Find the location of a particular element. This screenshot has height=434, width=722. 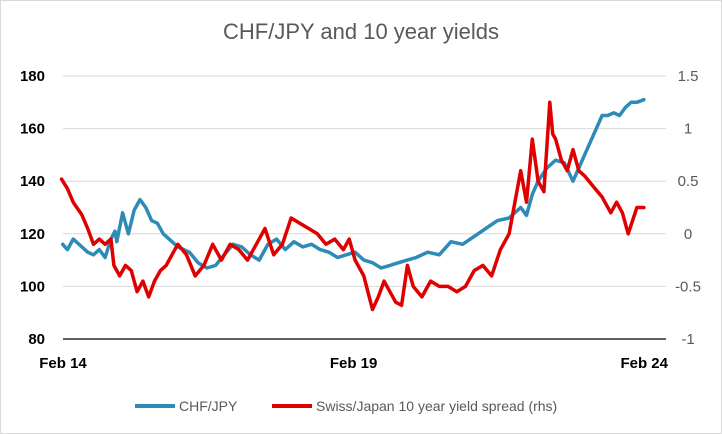

y-right-tick-label: -0.5 is located at coordinates (688, 286).